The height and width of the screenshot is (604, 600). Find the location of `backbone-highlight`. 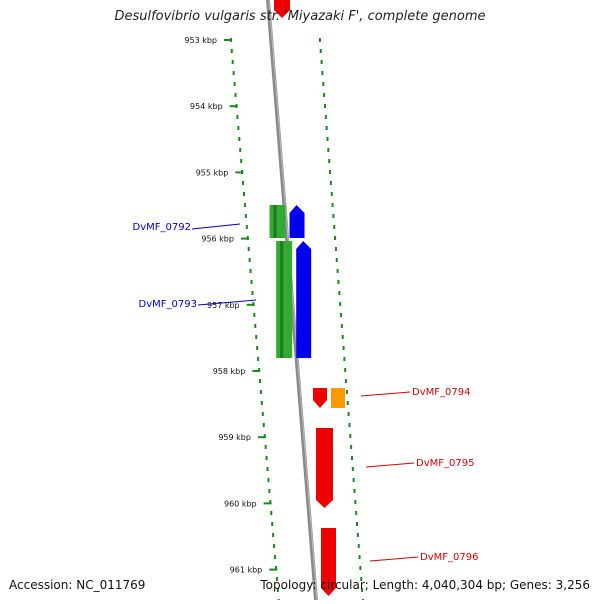

backbone-highlight is located at coordinates (293, 300).